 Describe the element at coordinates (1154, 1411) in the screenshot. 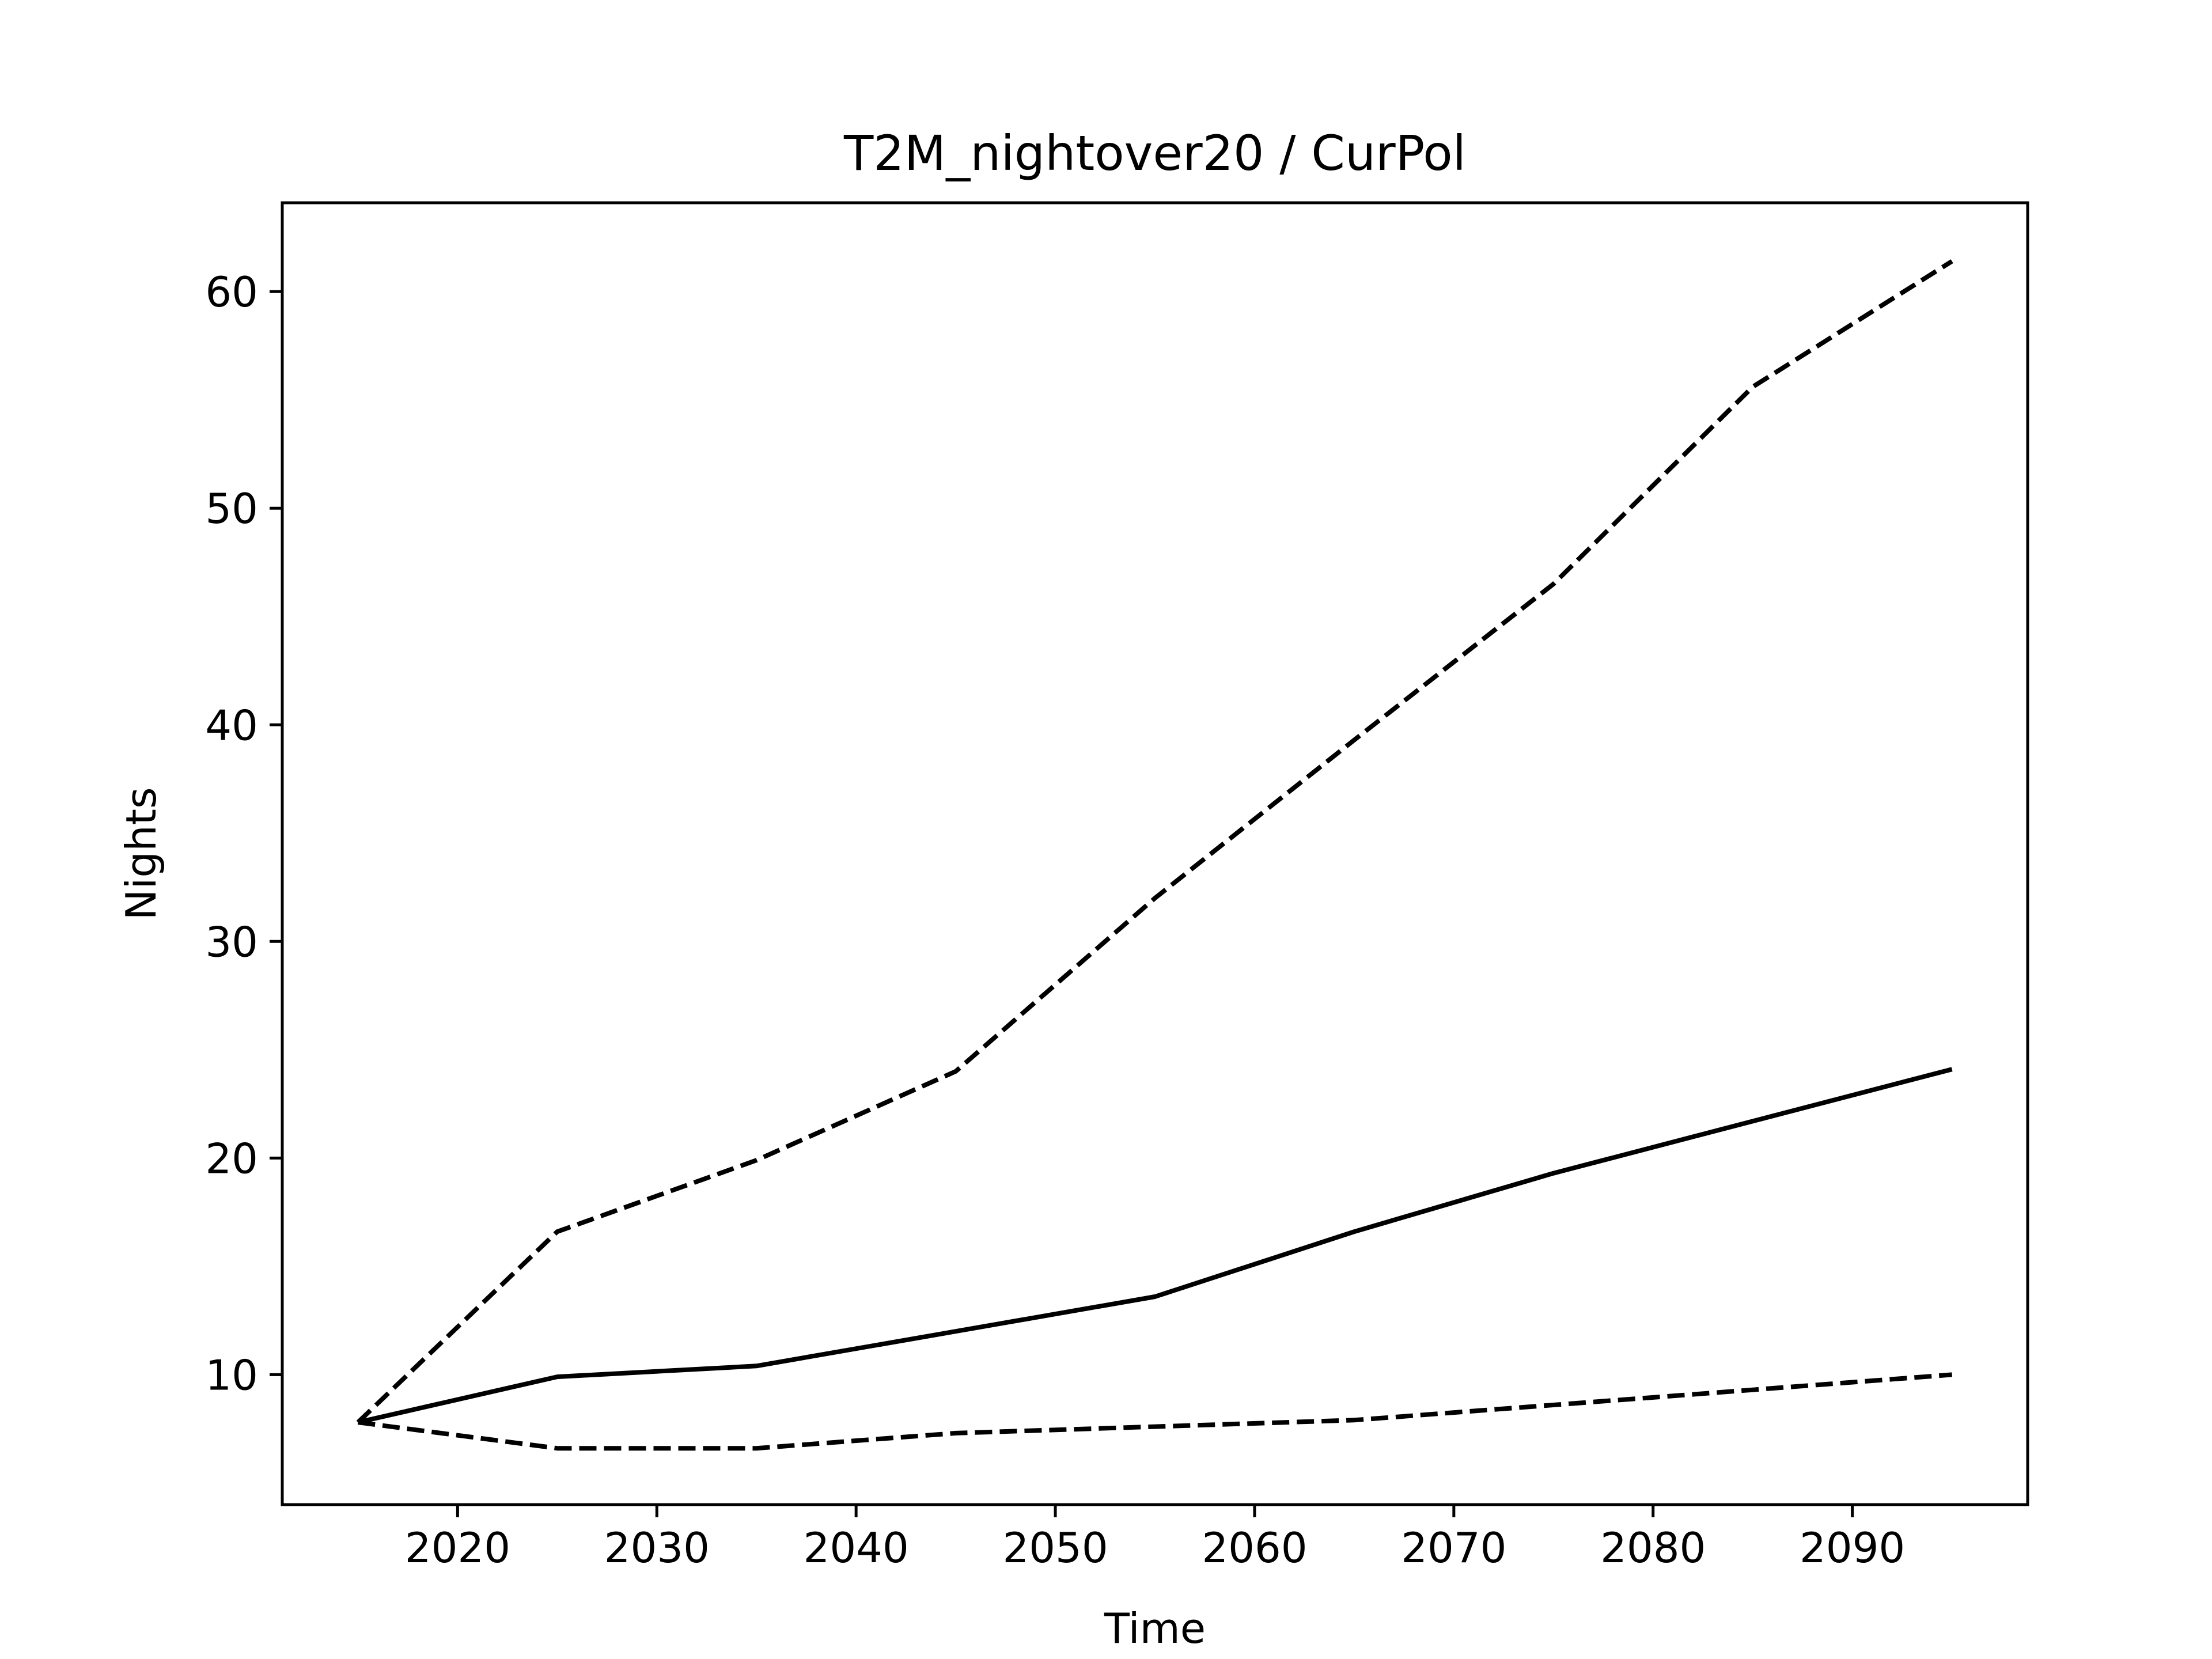

I see `series-line-3-dashed` at that location.